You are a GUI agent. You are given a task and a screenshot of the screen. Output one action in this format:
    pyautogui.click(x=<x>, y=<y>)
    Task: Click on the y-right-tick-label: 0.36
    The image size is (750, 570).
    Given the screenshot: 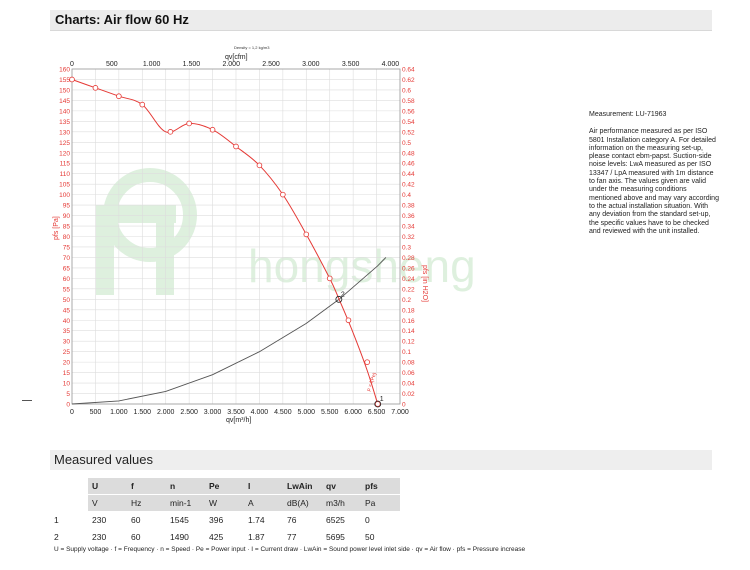 What is the action you would take?
    pyautogui.click(x=408, y=216)
    